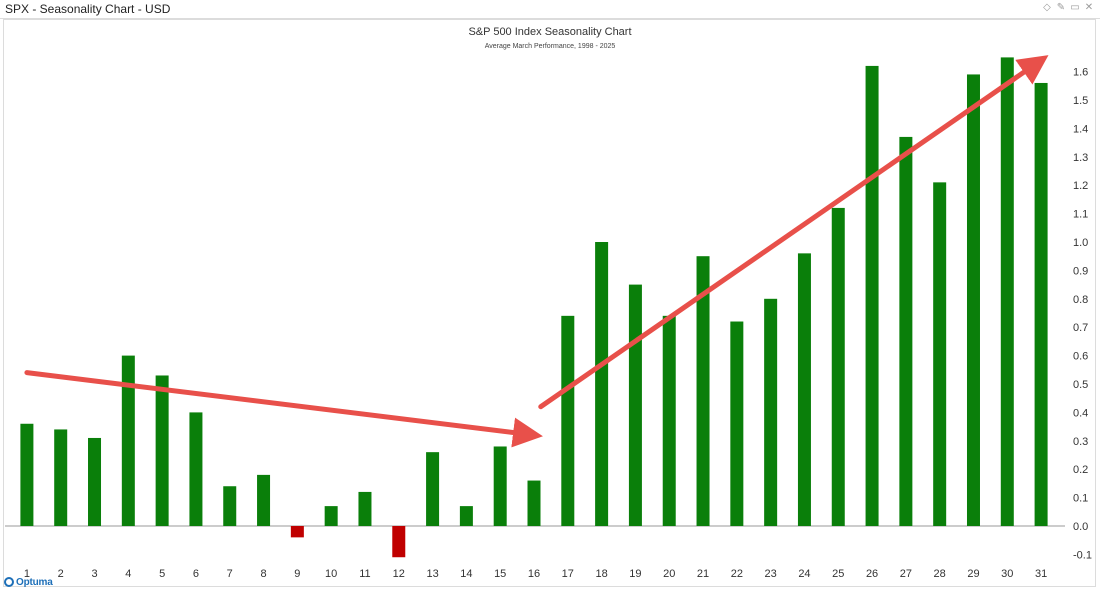 The width and height of the screenshot is (1100, 591). What do you see at coordinates (196, 574) in the screenshot?
I see `x-tick-label: 6` at bounding box center [196, 574].